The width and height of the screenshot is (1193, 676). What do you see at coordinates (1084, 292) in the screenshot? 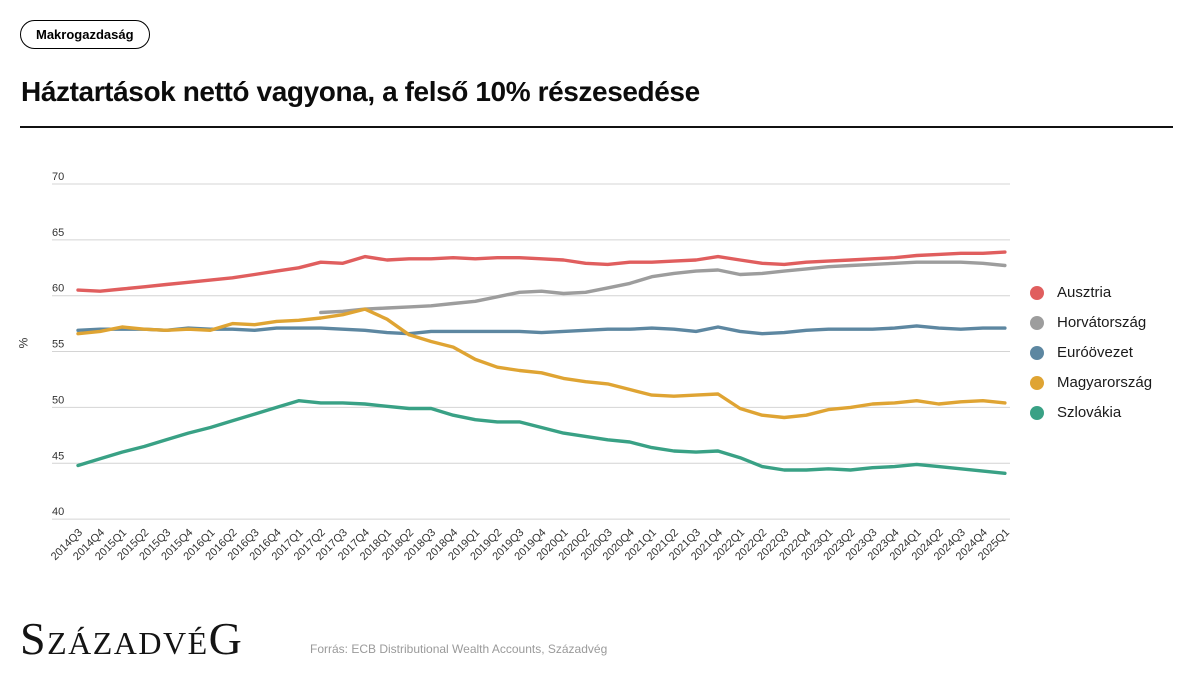
I see `legend-label: Ausztria` at bounding box center [1084, 292].